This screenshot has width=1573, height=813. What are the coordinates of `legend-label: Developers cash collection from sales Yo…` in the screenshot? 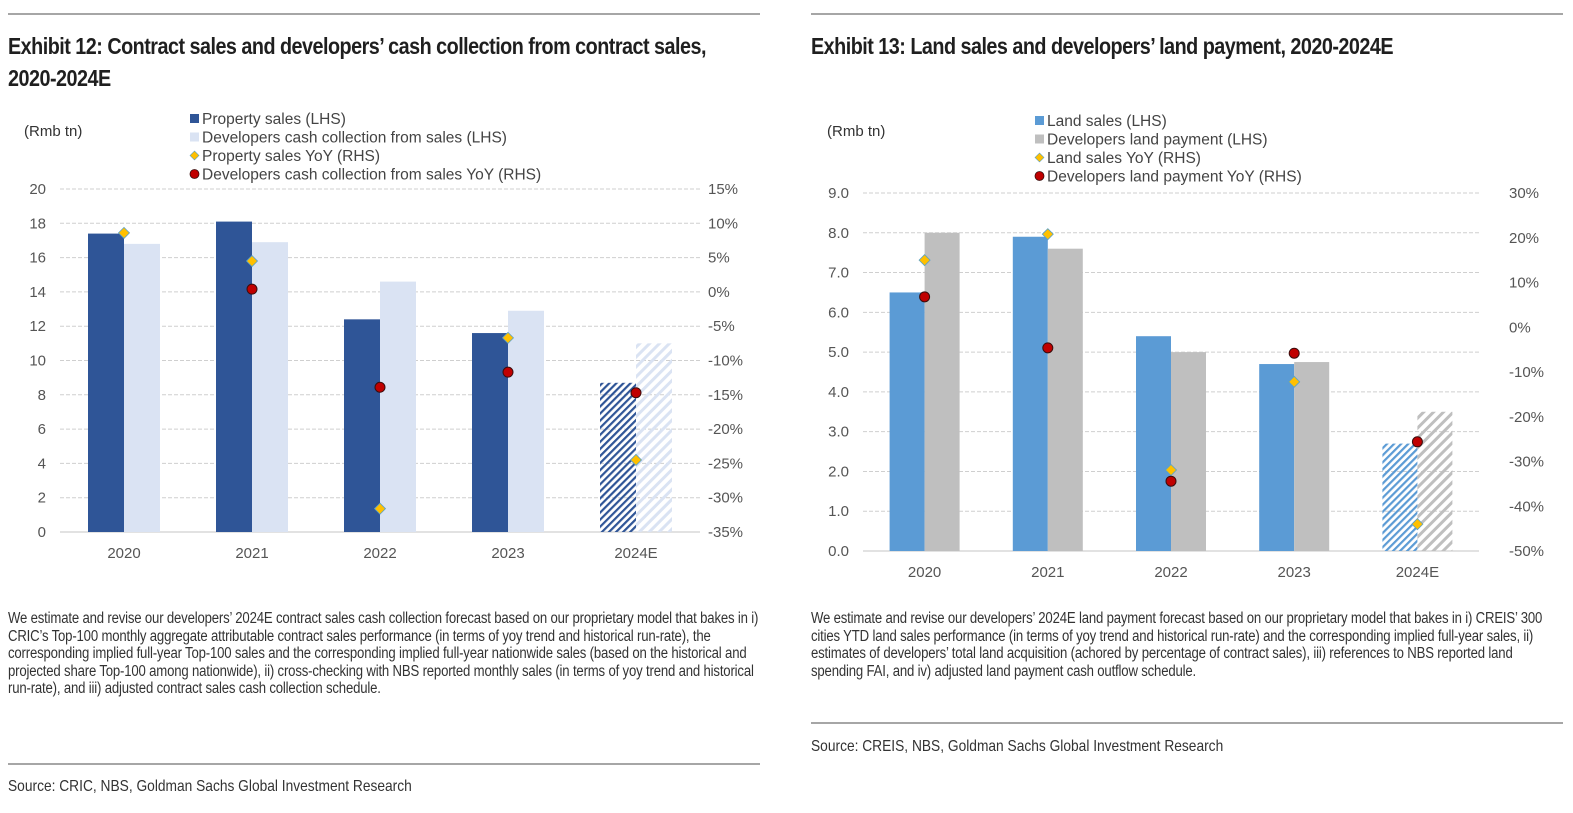 It's located at (371, 175).